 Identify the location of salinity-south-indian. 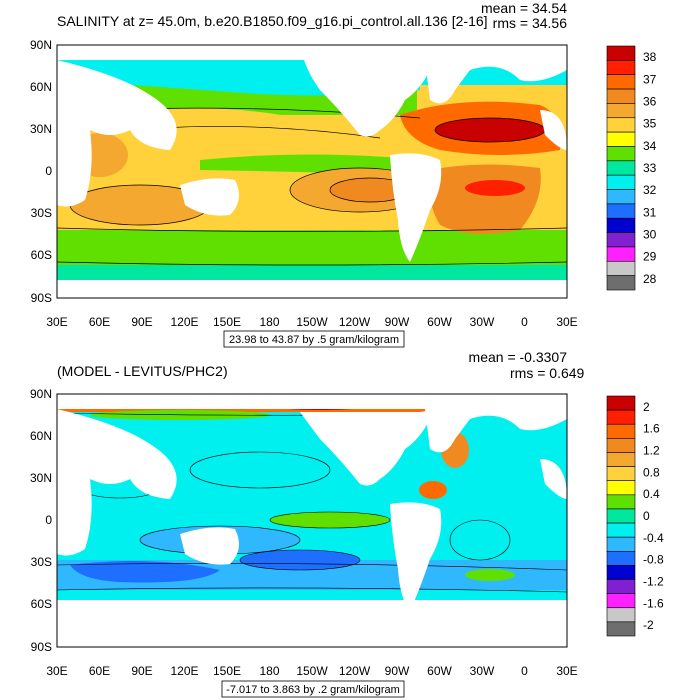
(140, 205).